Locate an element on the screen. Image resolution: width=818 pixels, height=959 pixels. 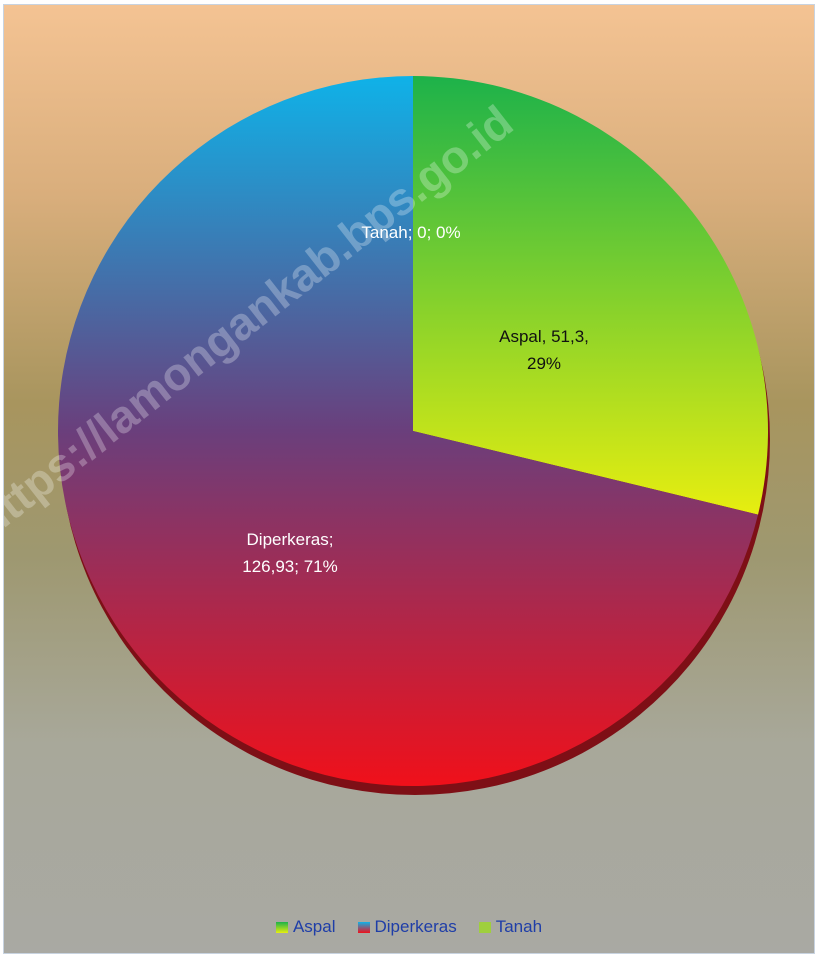
data-label-diperkeras-line2: 126,93; 71% is located at coordinates (289, 566).